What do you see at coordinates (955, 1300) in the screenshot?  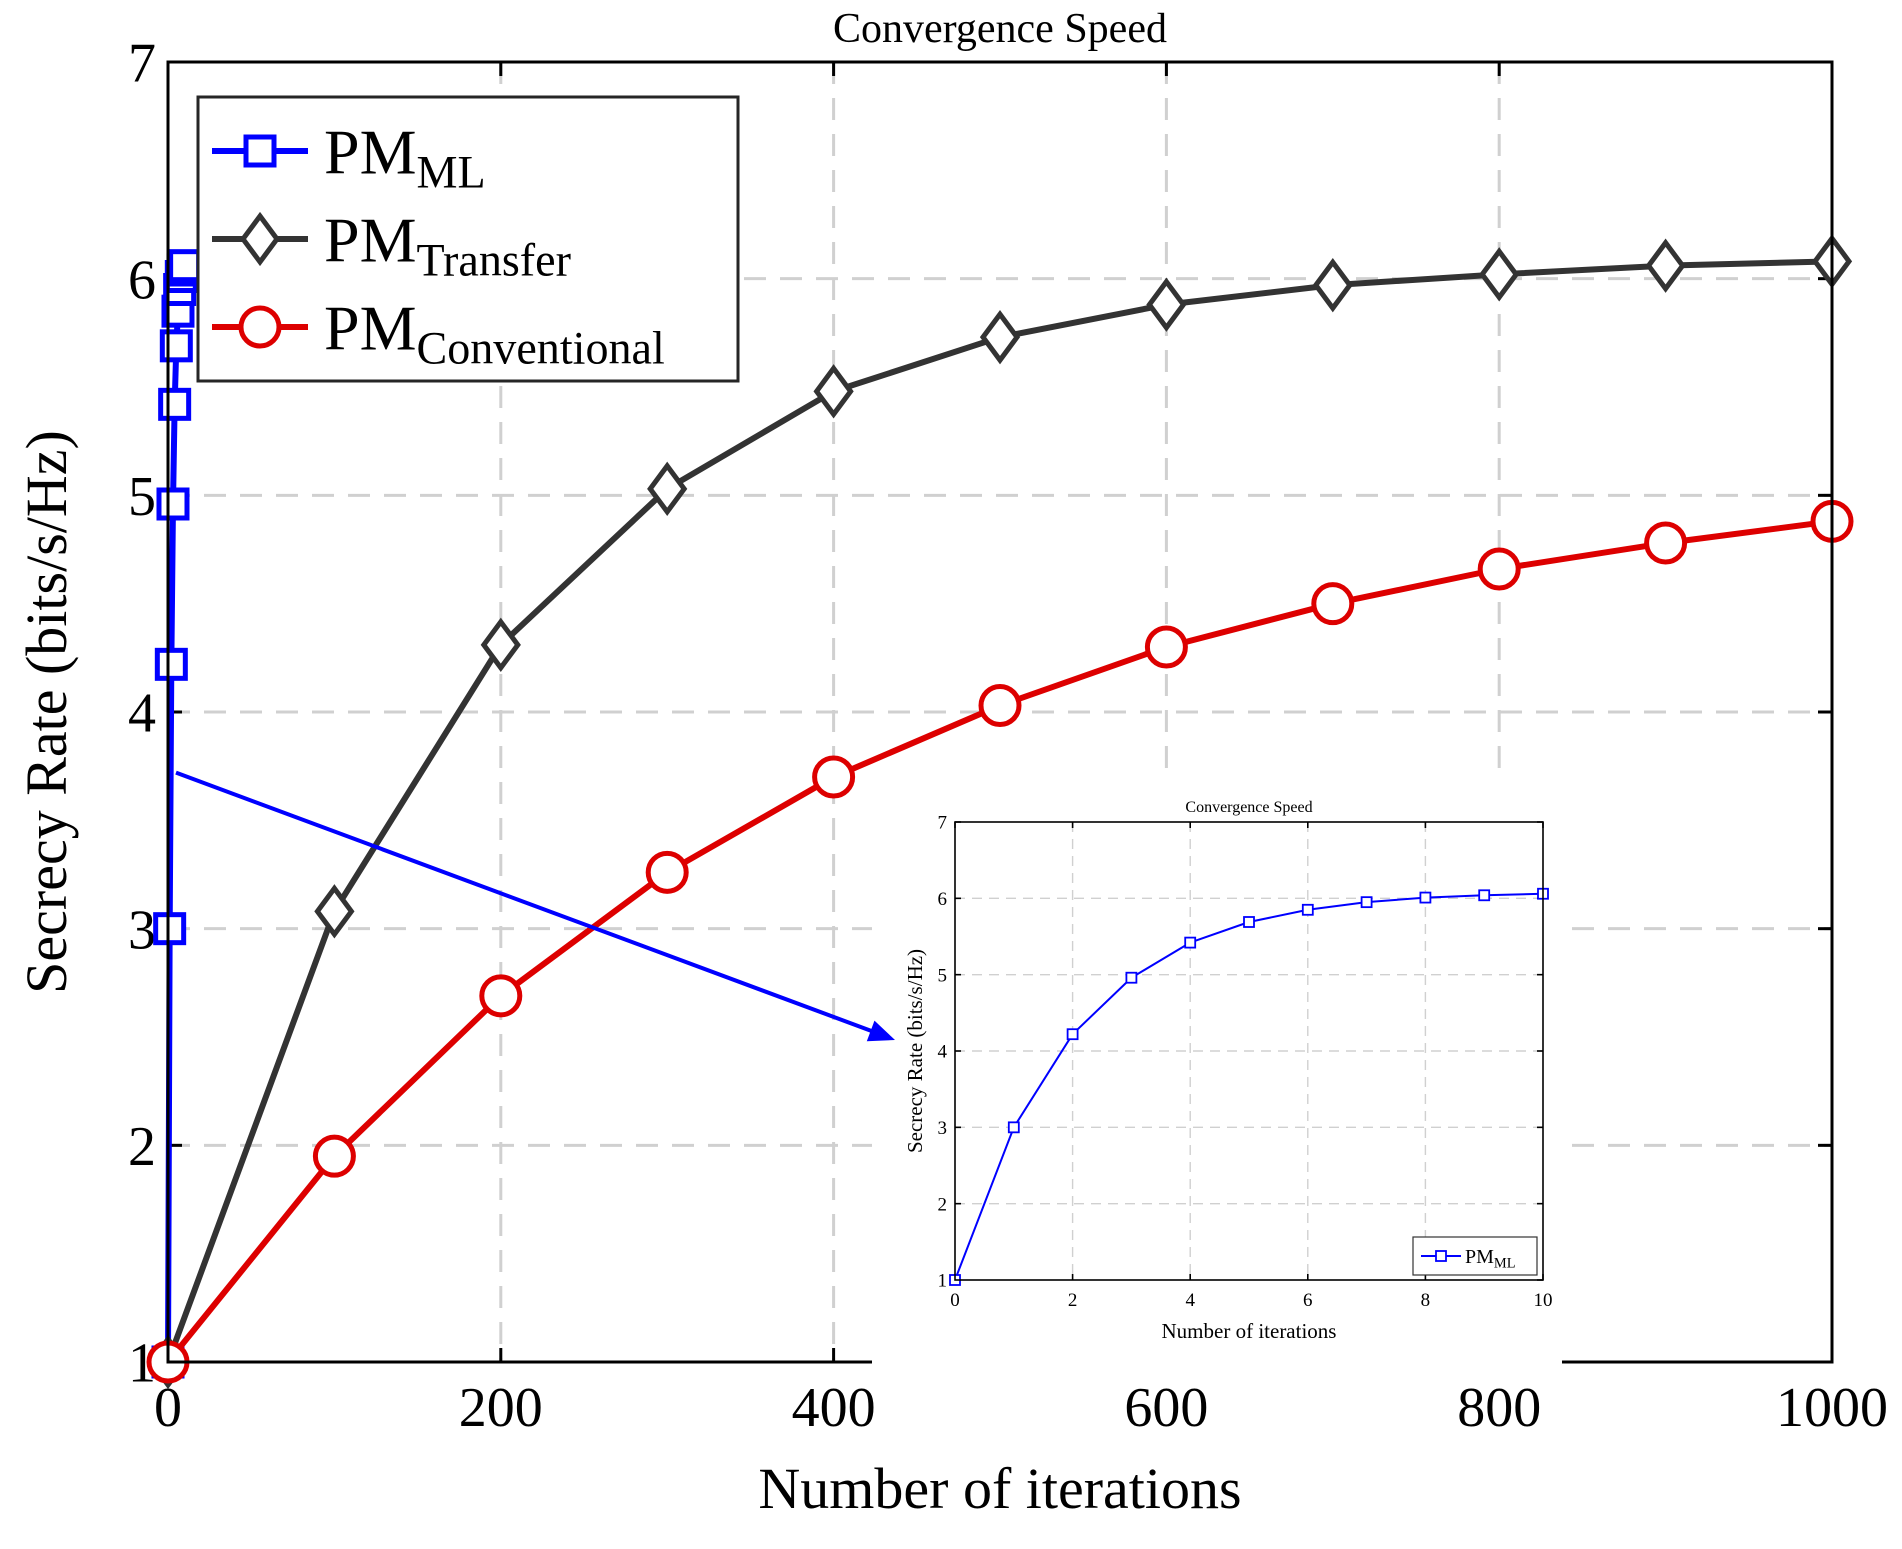 I see `x-tick-label: 0` at bounding box center [955, 1300].